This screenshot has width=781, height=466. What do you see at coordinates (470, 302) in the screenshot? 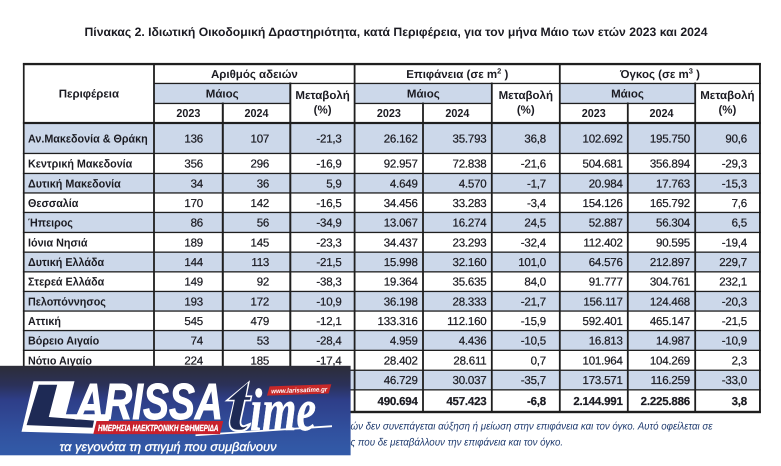
I see `svg-text: 28.333` at bounding box center [470, 302].